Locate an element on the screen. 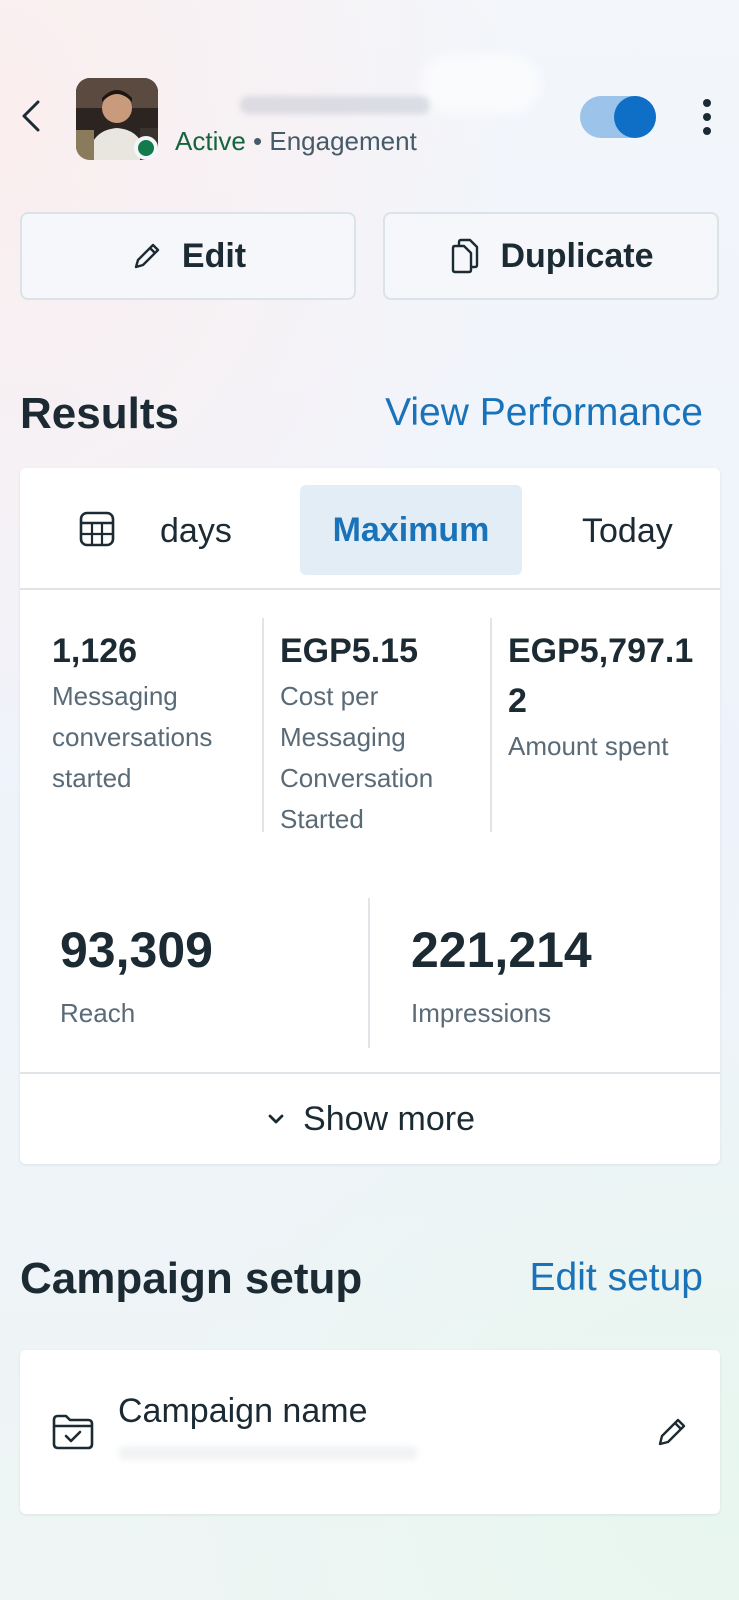  metric-conversations: 1,126 Messaging conversations started is located at coordinates (152, 712).